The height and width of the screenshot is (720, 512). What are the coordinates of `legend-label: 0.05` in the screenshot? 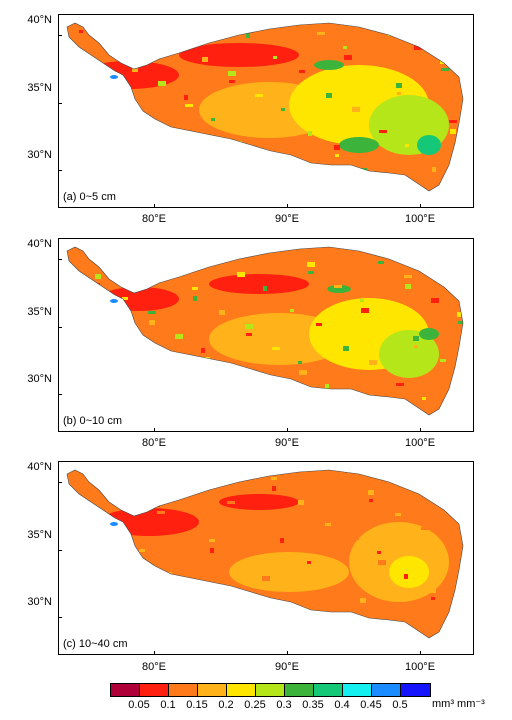 It's located at (139, 705).